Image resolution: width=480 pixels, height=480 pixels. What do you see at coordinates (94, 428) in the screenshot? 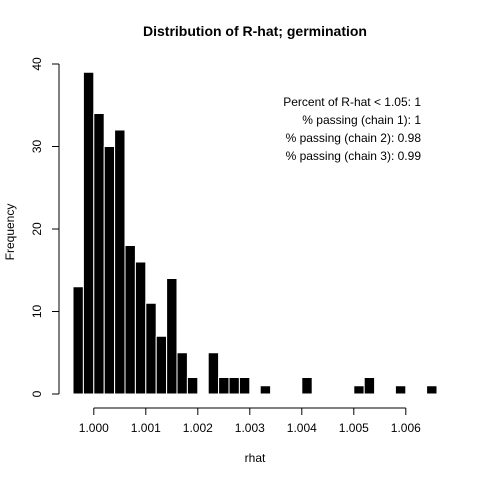
I see `x-tick-label: 1.000` at bounding box center [94, 428].